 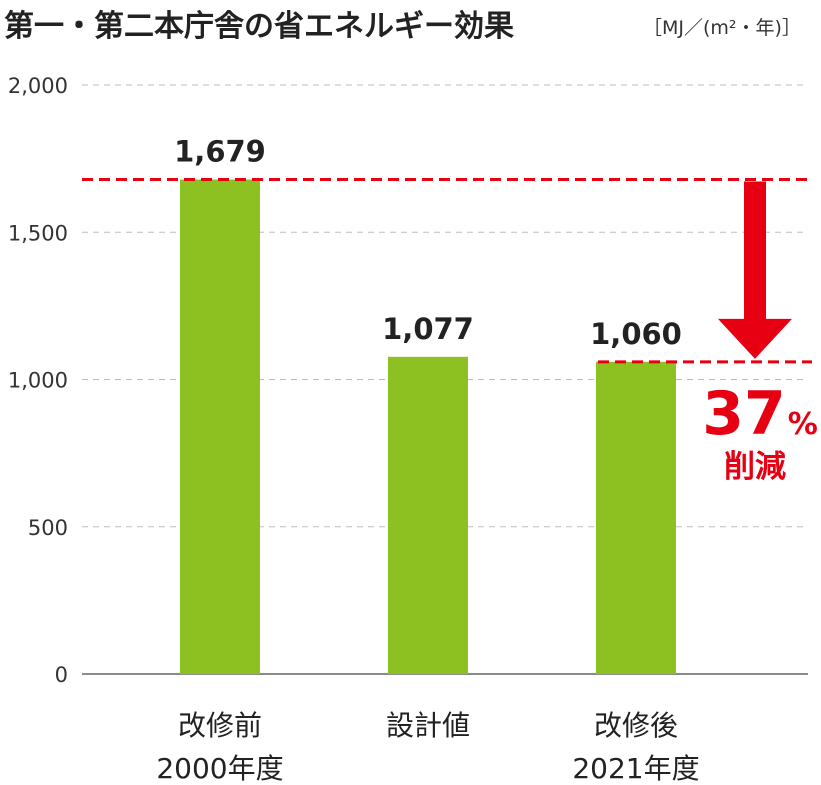 I want to click on category-label: 改修後, so click(x=636, y=725).